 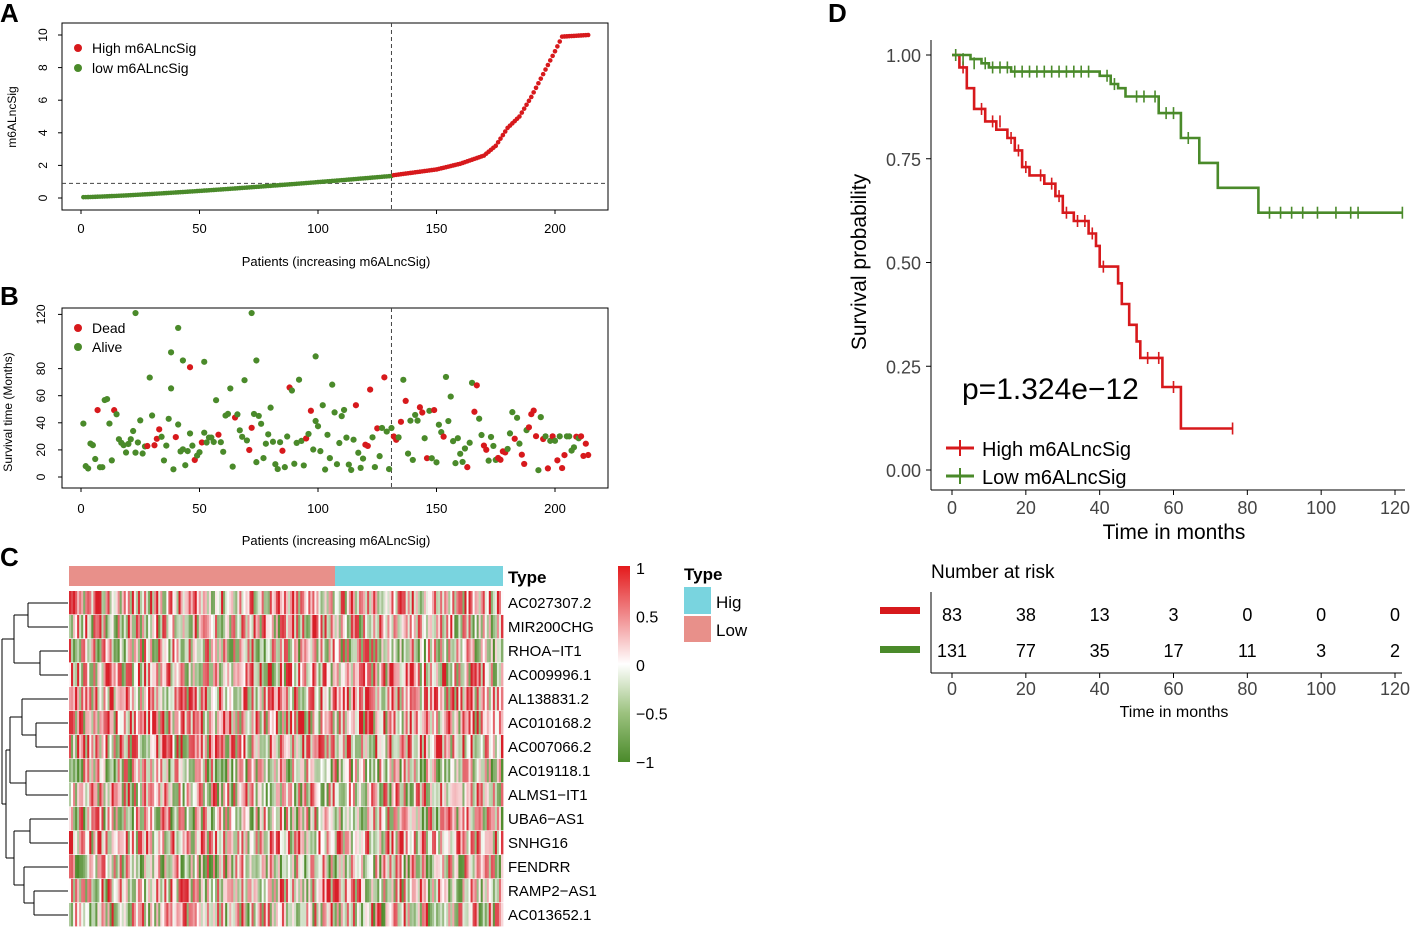 What do you see at coordinates (443, 436) in the screenshot?
I see `panel-b-point-dead` at bounding box center [443, 436].